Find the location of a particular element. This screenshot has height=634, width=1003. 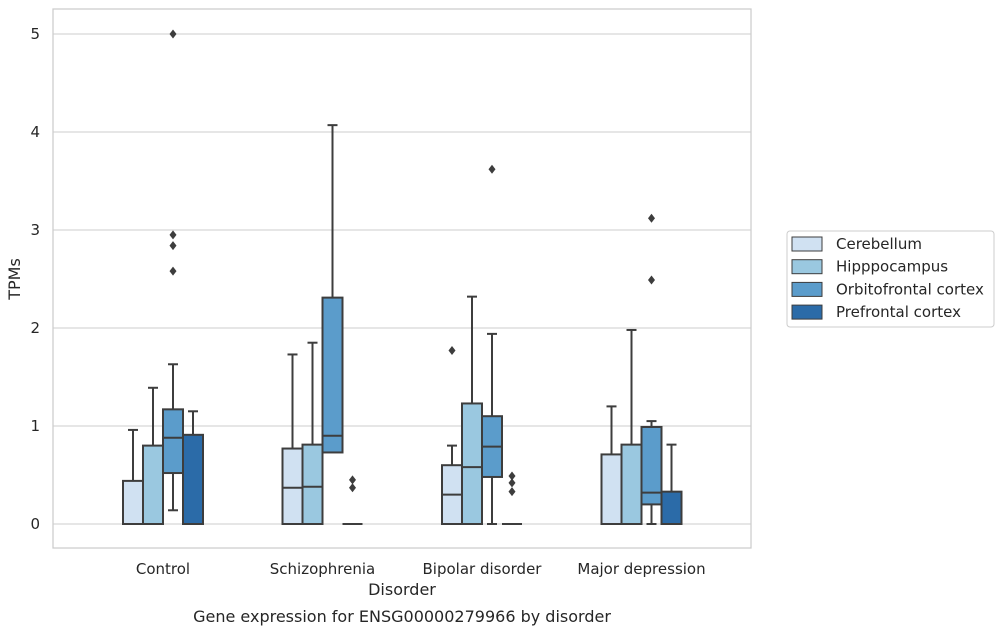

legend-label: Hipppocampus is located at coordinates (892, 267).